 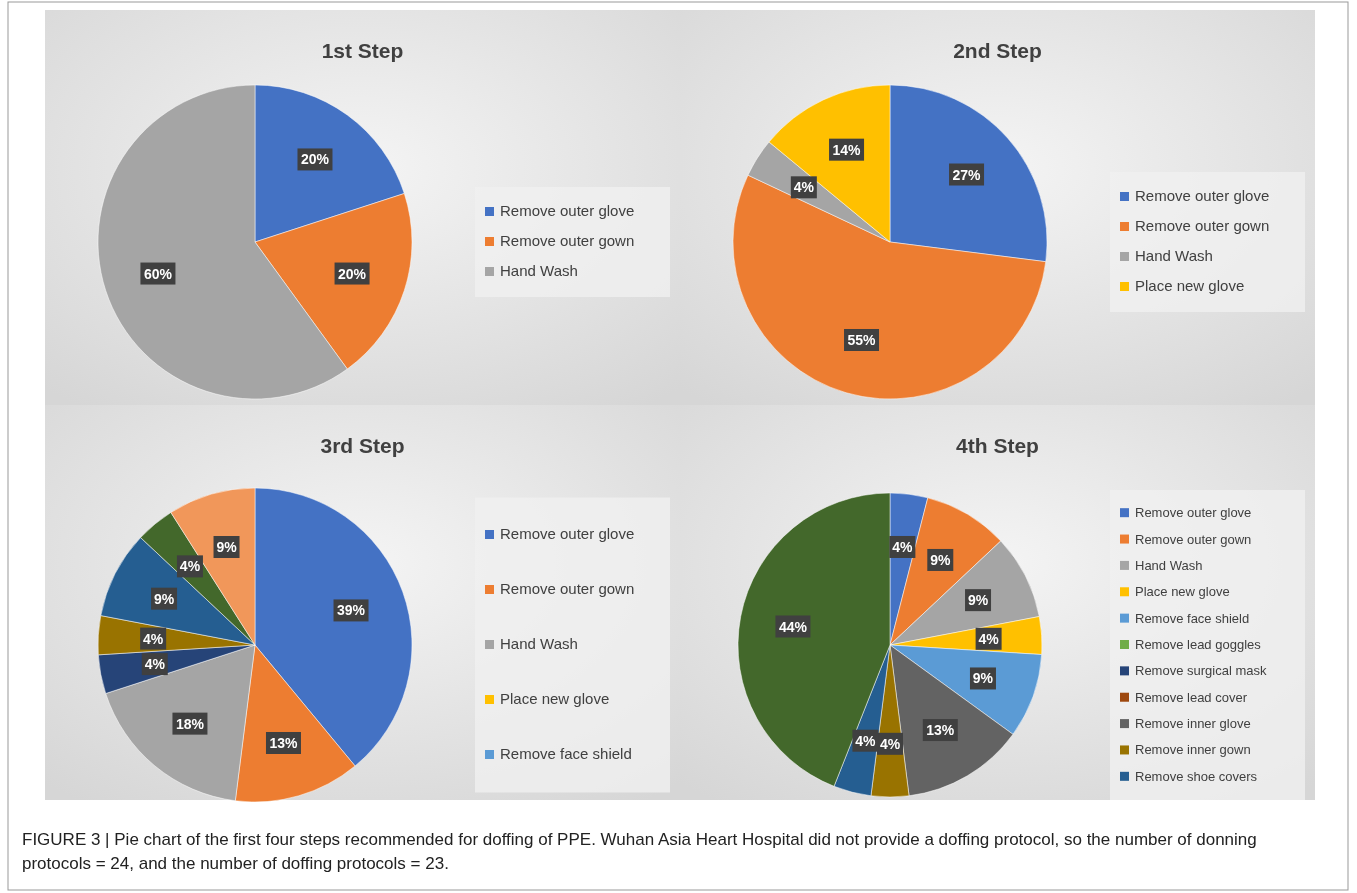 I want to click on chart-title: 4th Step, so click(x=997, y=445).